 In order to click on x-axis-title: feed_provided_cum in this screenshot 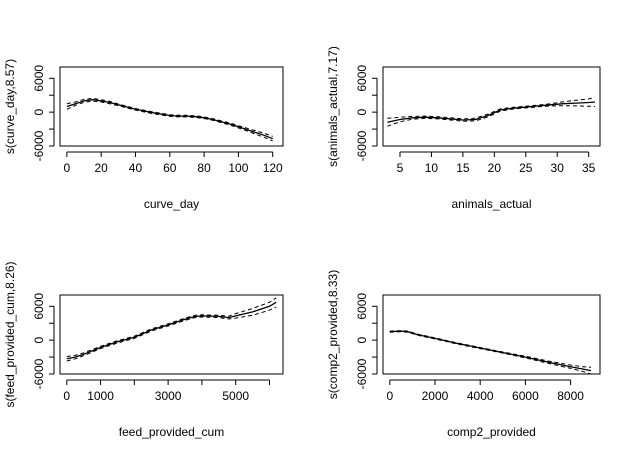, I will do `click(171, 432)`.